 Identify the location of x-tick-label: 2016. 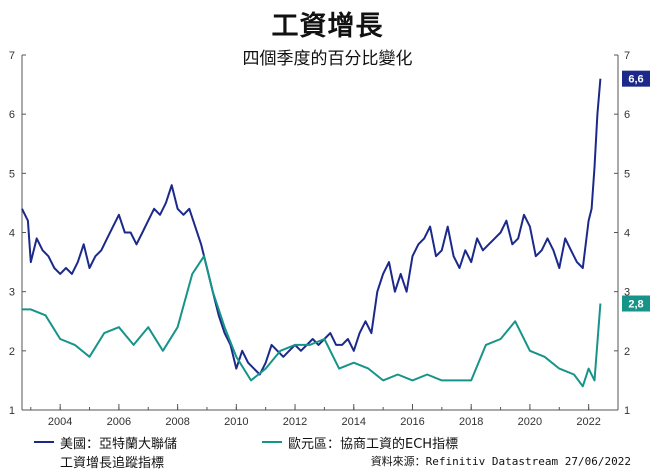
(412, 422).